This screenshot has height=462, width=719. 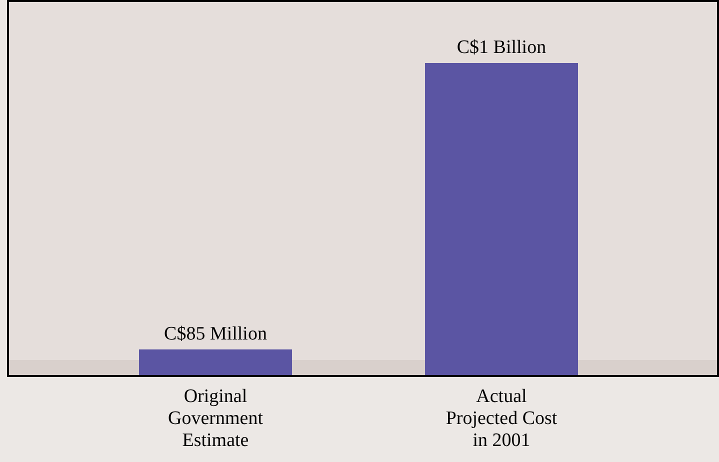 I want to click on data-label: C$1 Billion, so click(x=501, y=47).